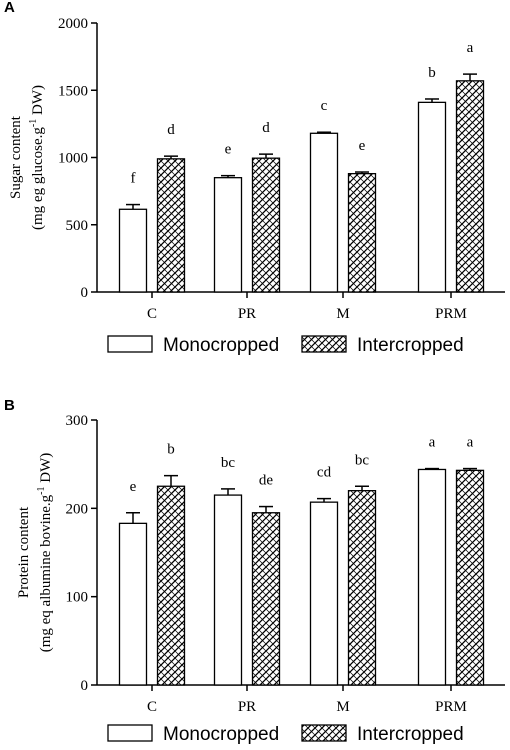  I want to click on panel-letter: B, so click(9, 405).